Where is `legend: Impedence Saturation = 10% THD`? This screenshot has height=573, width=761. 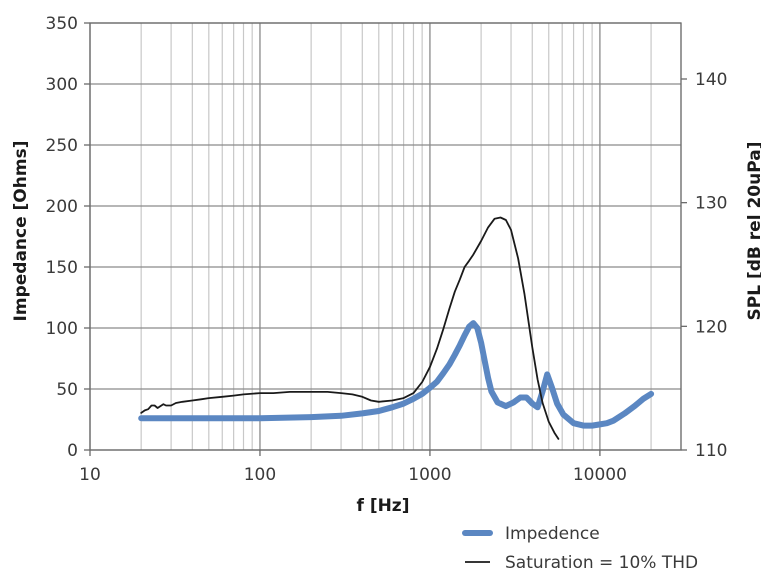
legend: Impedence Saturation = 10% THD is located at coordinates (580, 548).